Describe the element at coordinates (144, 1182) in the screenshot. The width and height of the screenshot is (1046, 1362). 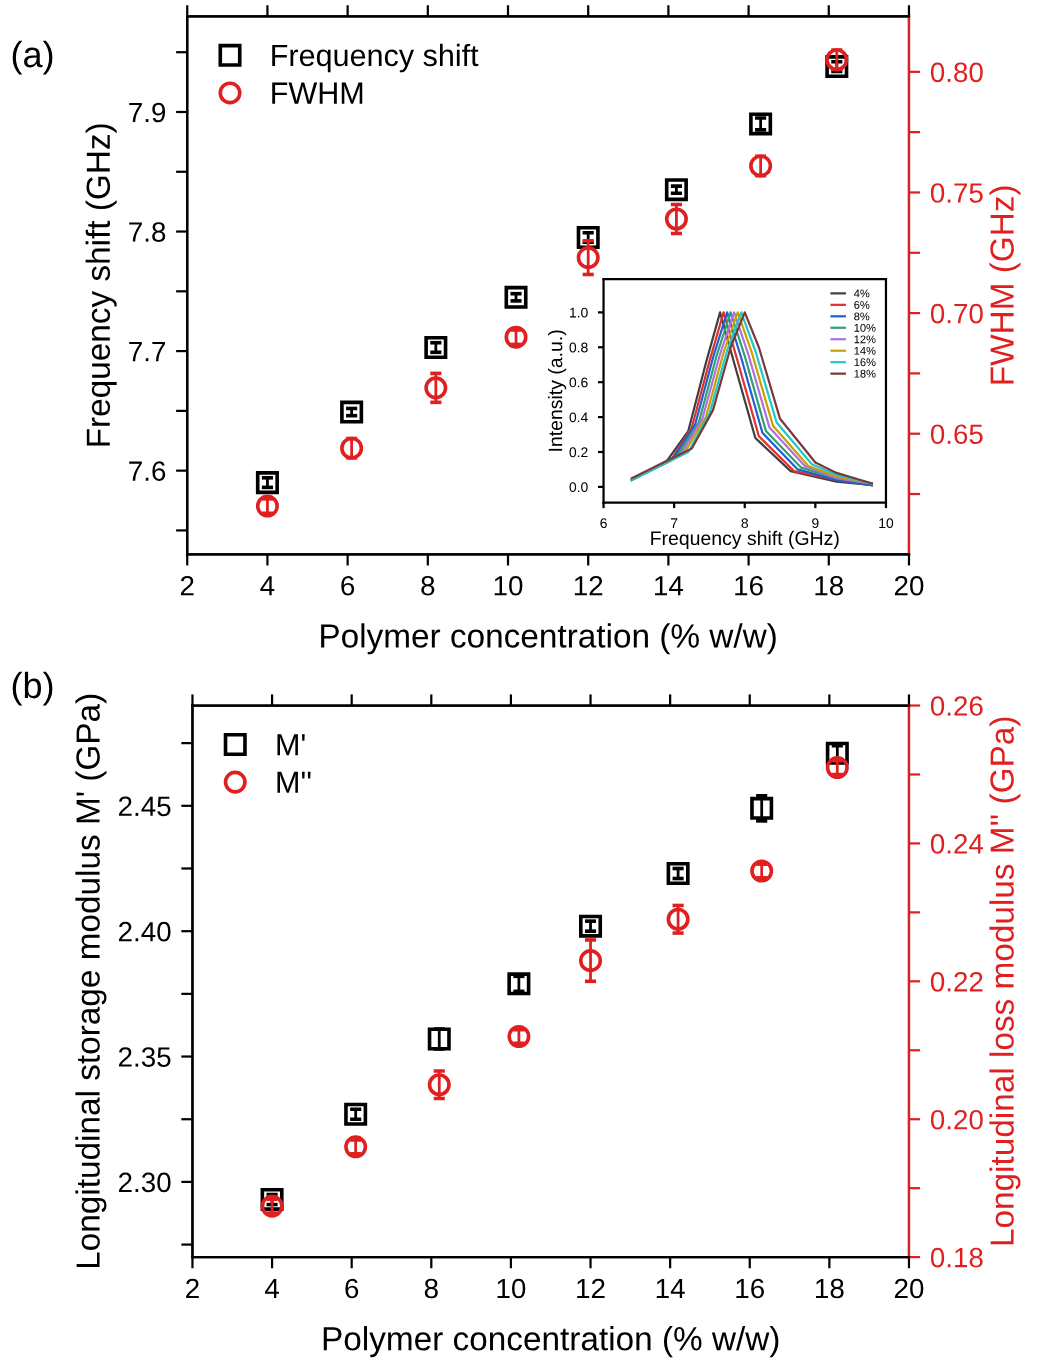
I see `y-tick-label: 2.30` at that location.